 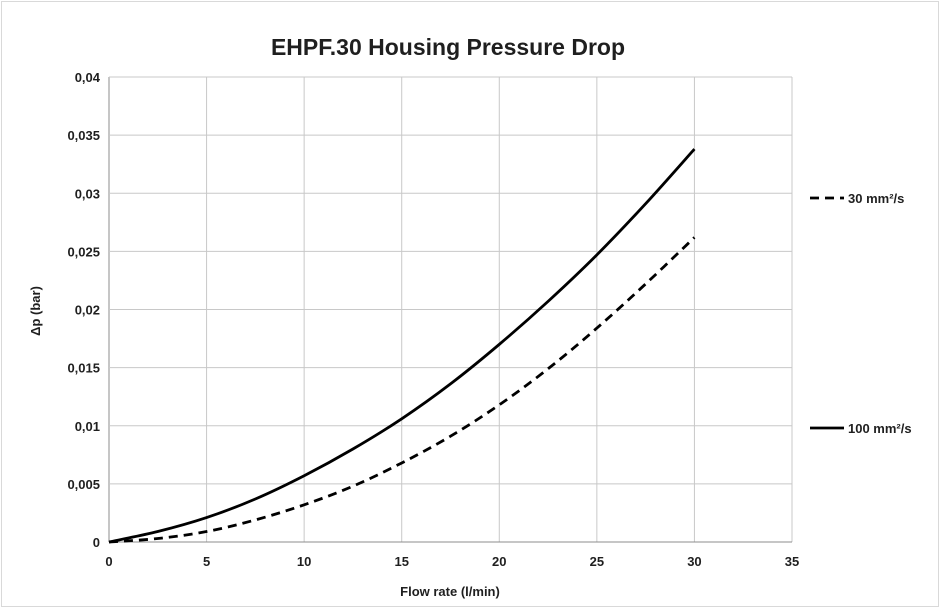 What do you see at coordinates (87, 193) in the screenshot?
I see `y-tick-label: 0,03` at bounding box center [87, 193].